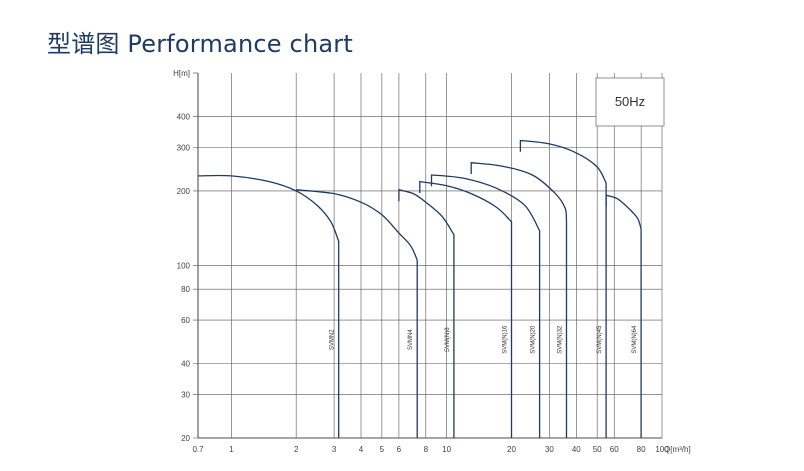  What do you see at coordinates (200, 44) in the screenshot?
I see `page-title: 型谱图 Performance chart` at bounding box center [200, 44].